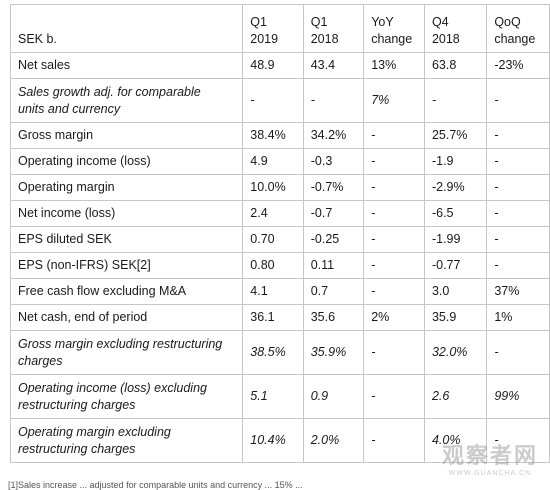 Image resolution: width=550 pixels, height=490 pixels. Describe the element at coordinates (273, 440) in the screenshot. I see `value-cell: 10.4%` at that location.